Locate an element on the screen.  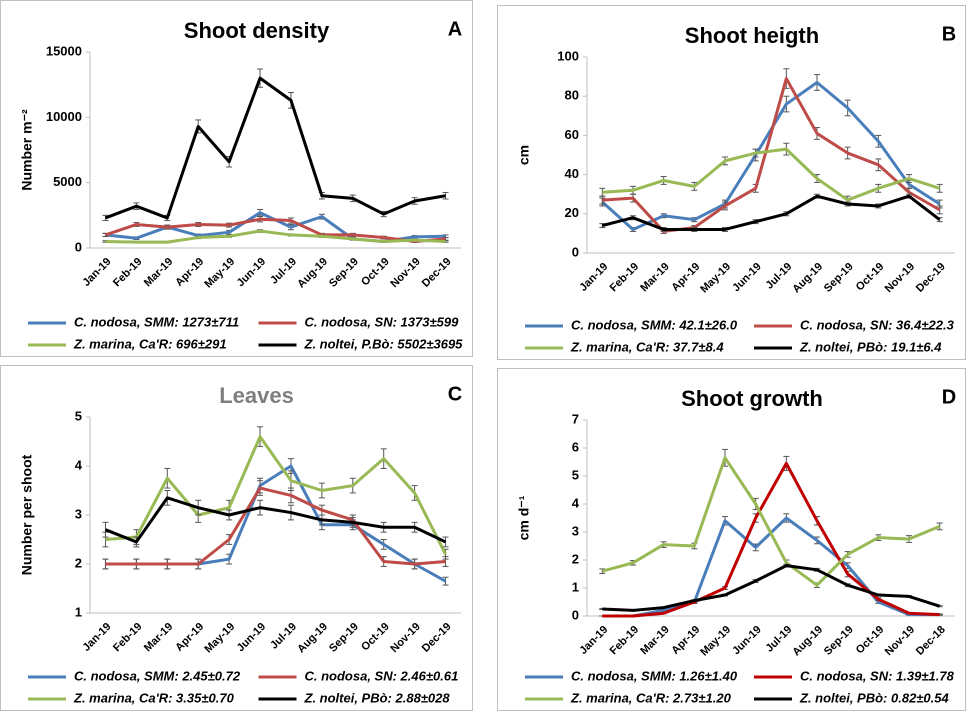
legend-label: Z. marina, Ca'R: 37.7±8.4 is located at coordinates (647, 346).